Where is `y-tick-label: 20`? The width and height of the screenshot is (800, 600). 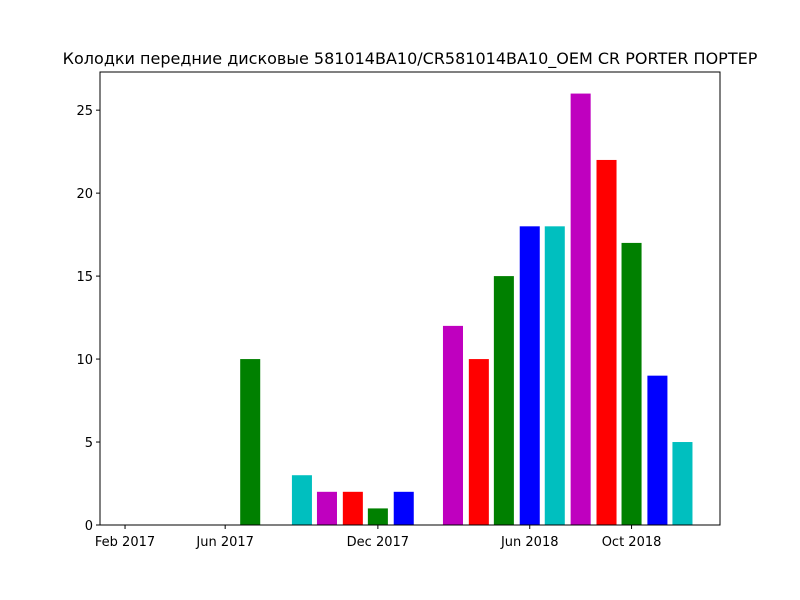 y-tick-label: 20 is located at coordinates (84, 194).